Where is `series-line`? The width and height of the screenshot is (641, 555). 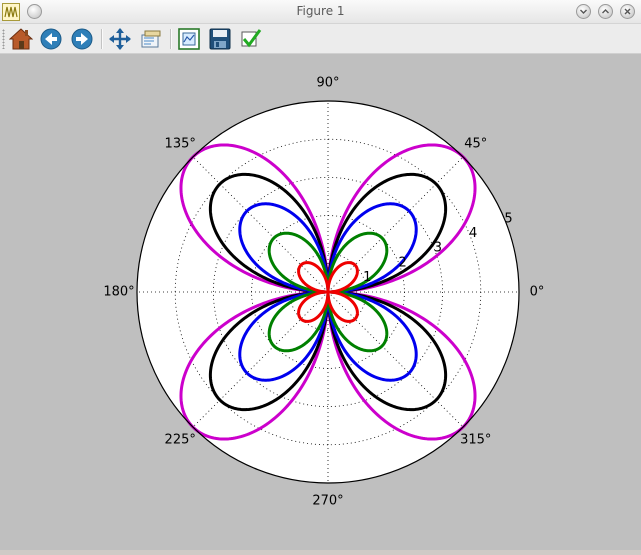
series-line is located at coordinates (328, 292).